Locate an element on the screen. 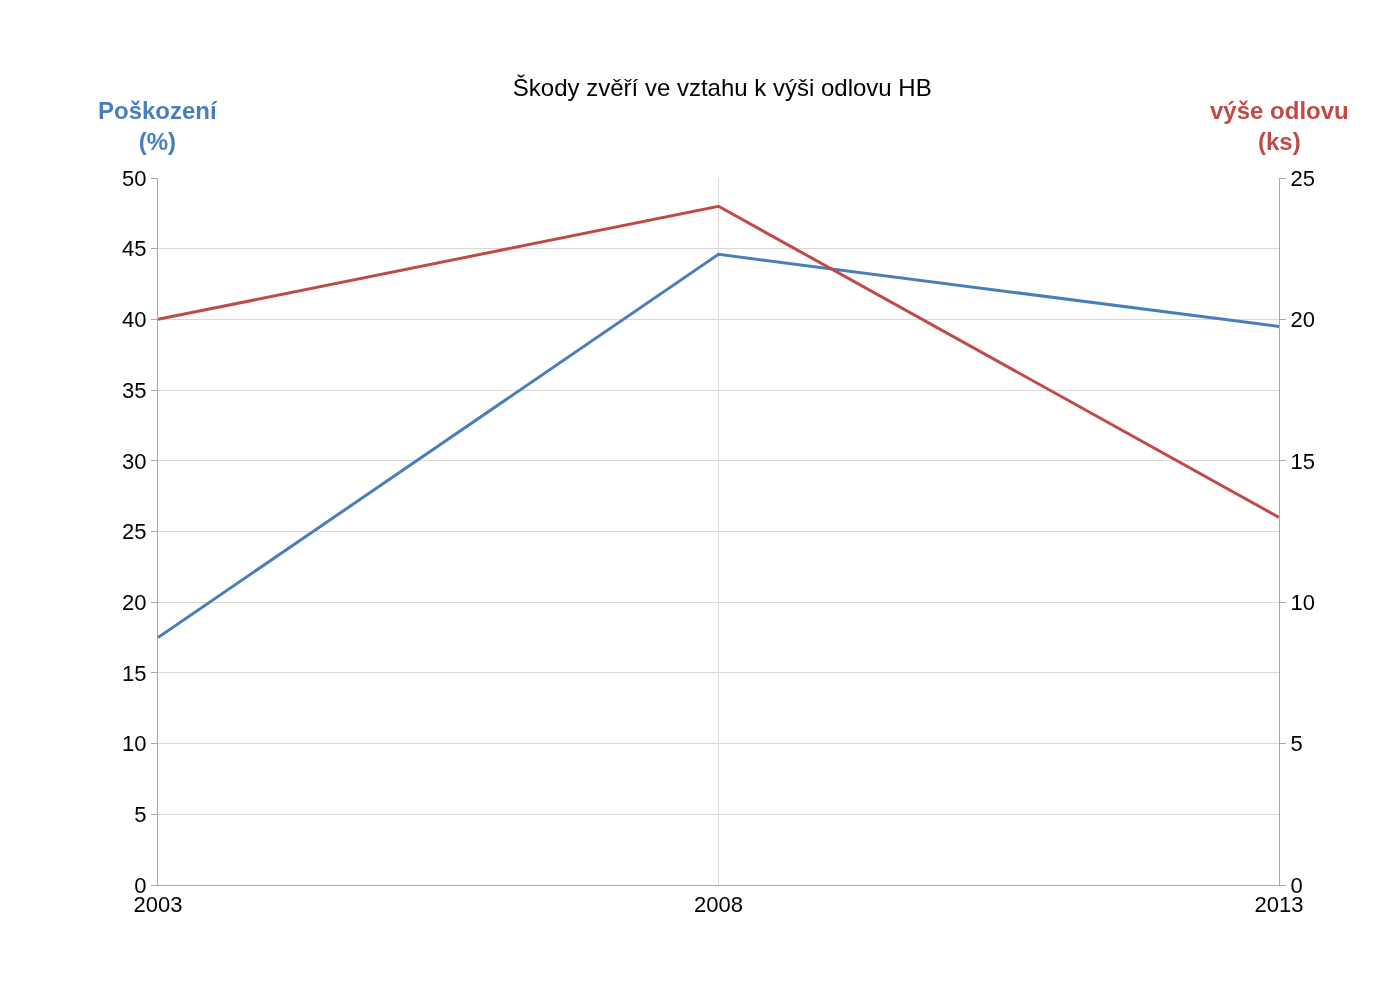 This screenshot has height=982, width=1389. y-axis-title: Poškození (%) is located at coordinates (158, 126).